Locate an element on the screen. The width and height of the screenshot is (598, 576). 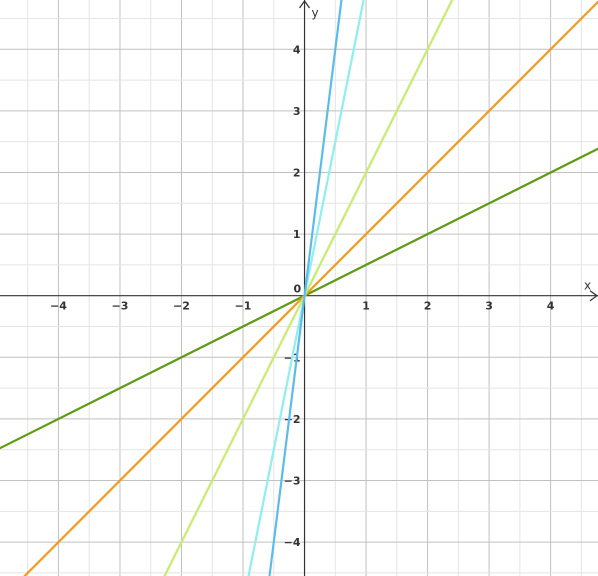
x-tick-label: −2 is located at coordinates (181, 306).